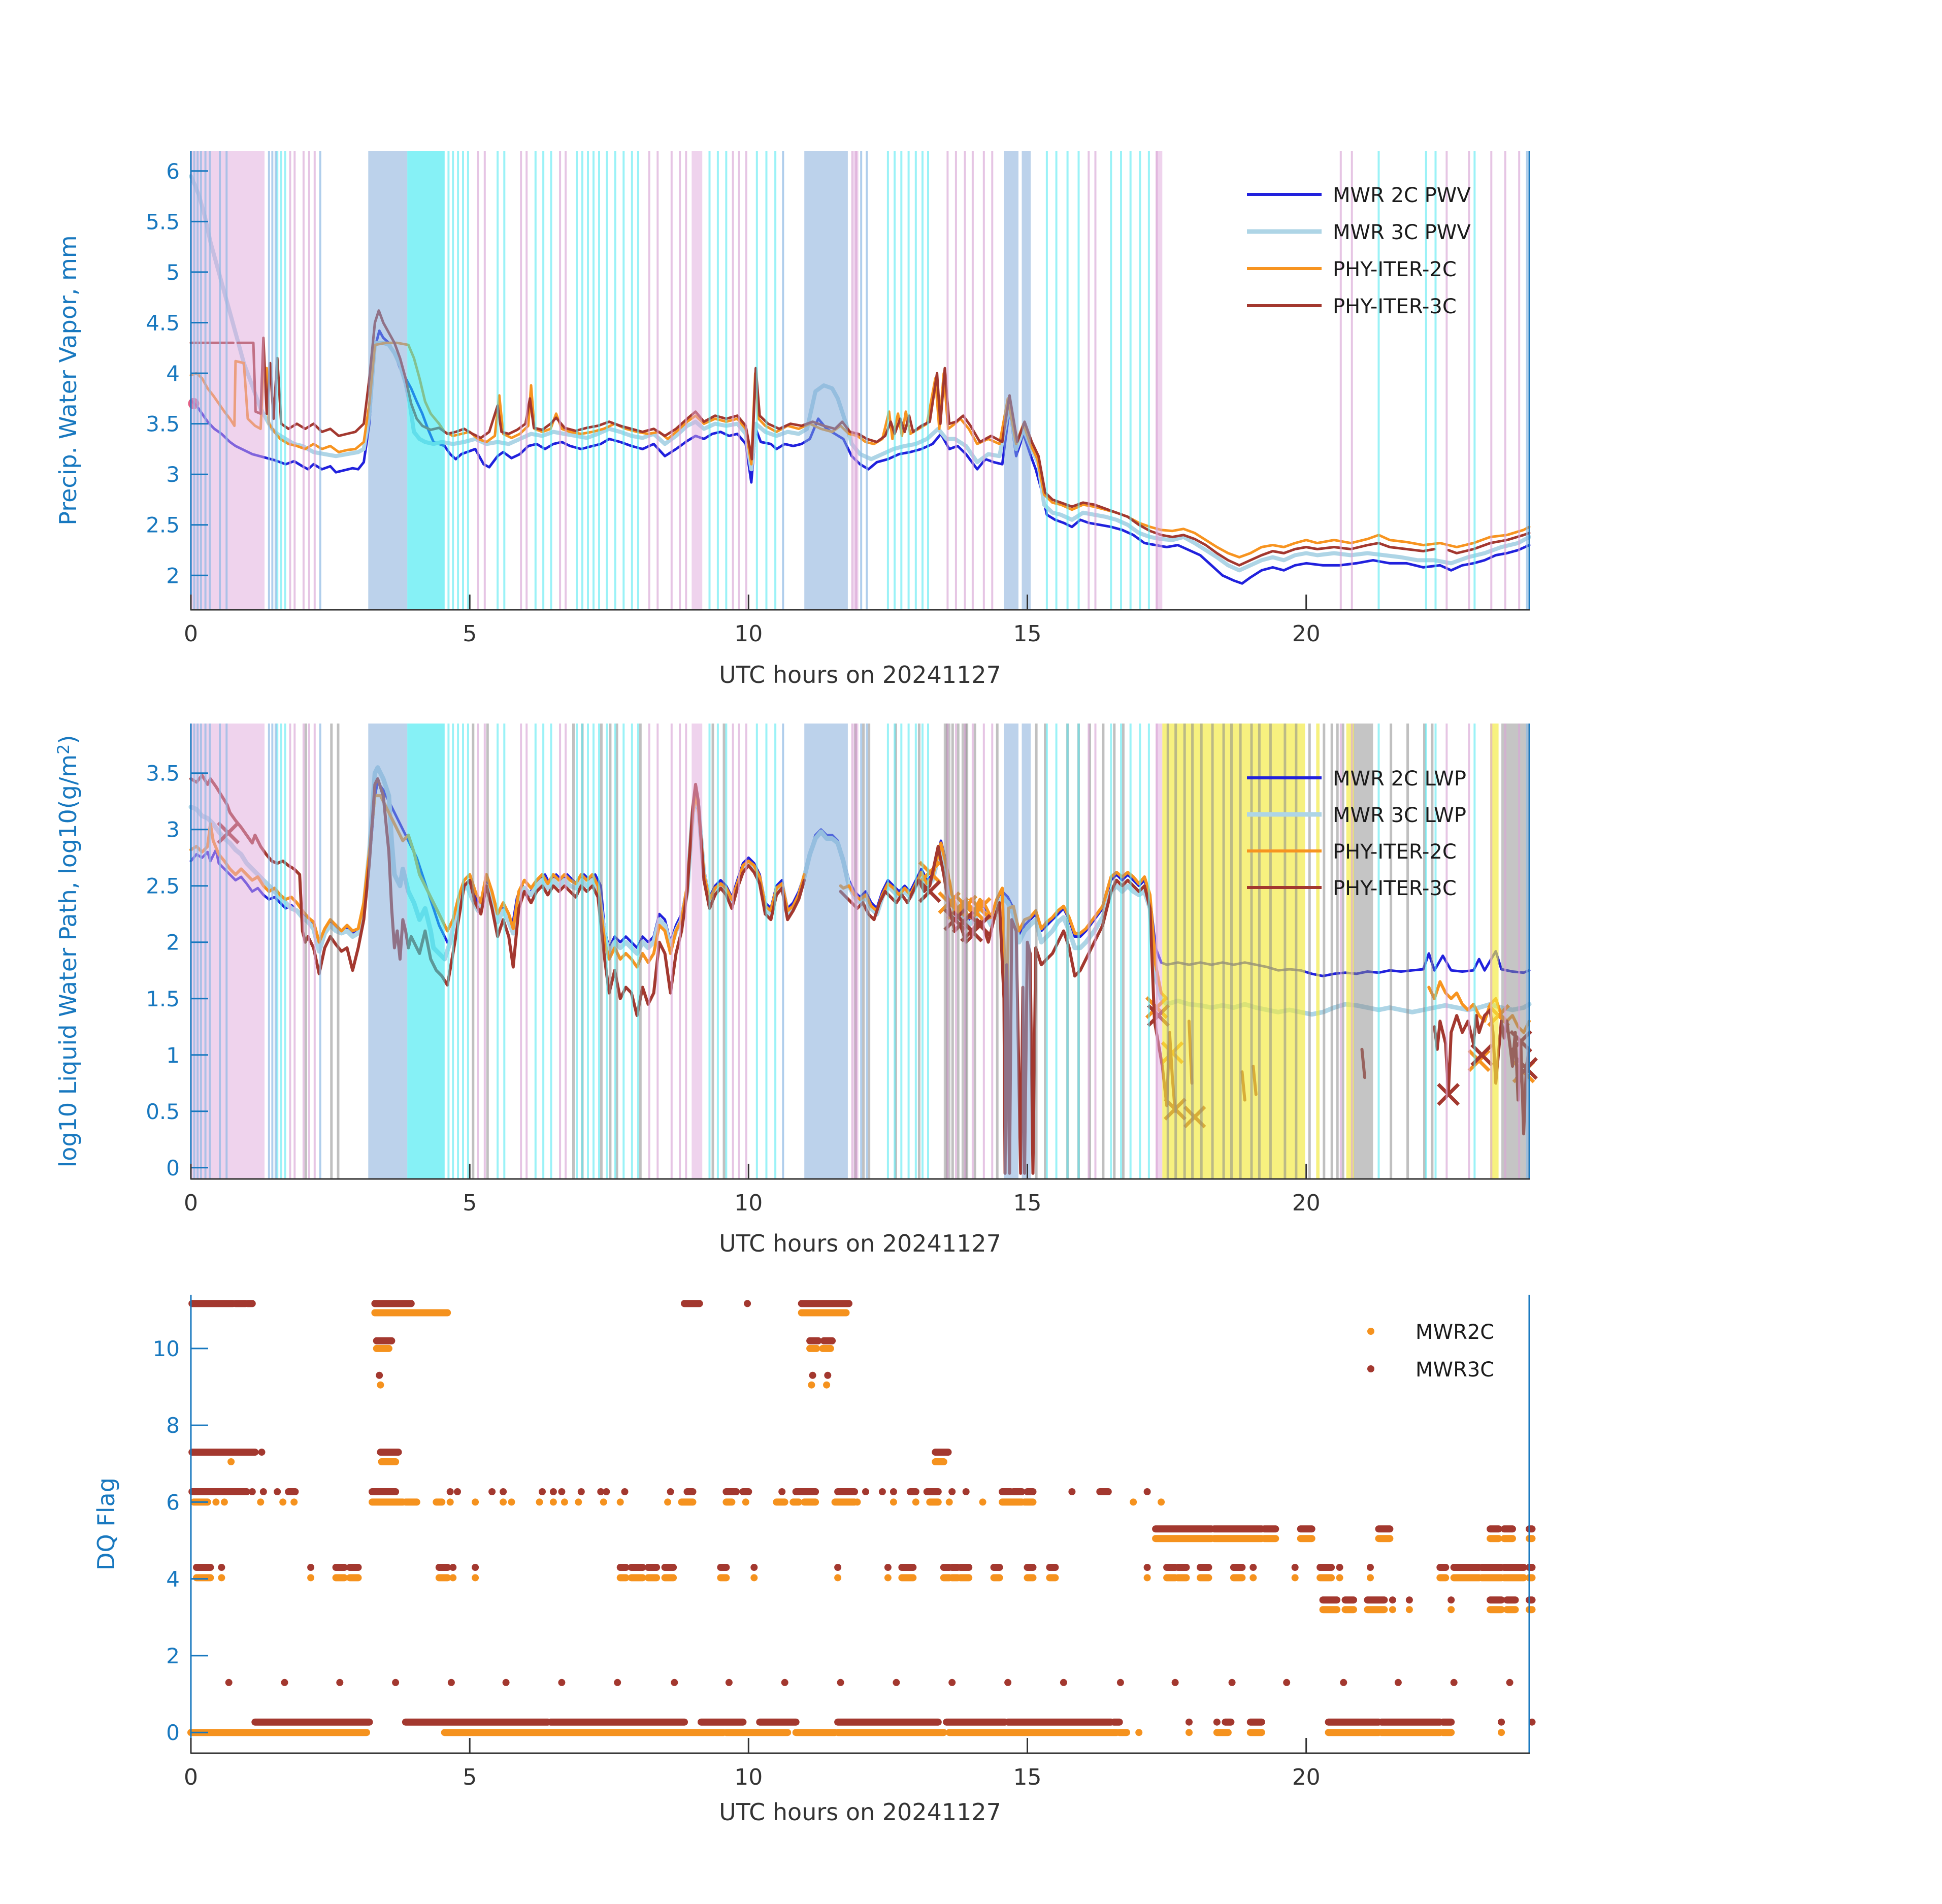 The width and height of the screenshot is (1942, 1904). Describe the element at coordinates (1402, 196) in the screenshot. I see `legend-label: MWR 2C PWV` at that location.